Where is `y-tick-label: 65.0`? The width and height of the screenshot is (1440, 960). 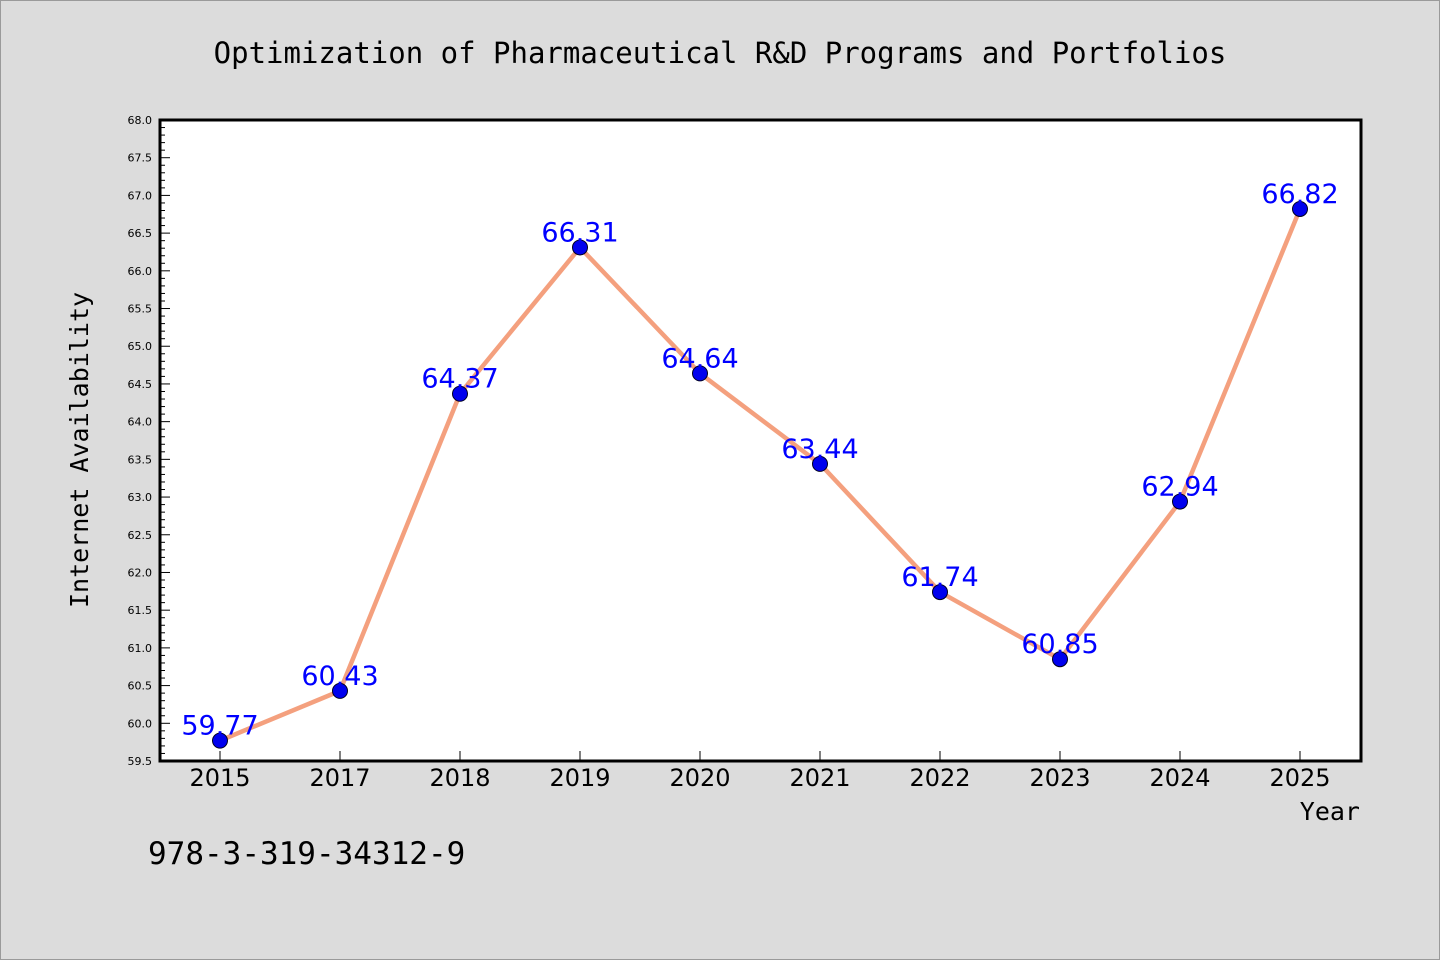 y-tick-label: 65.0 is located at coordinates (140, 346).